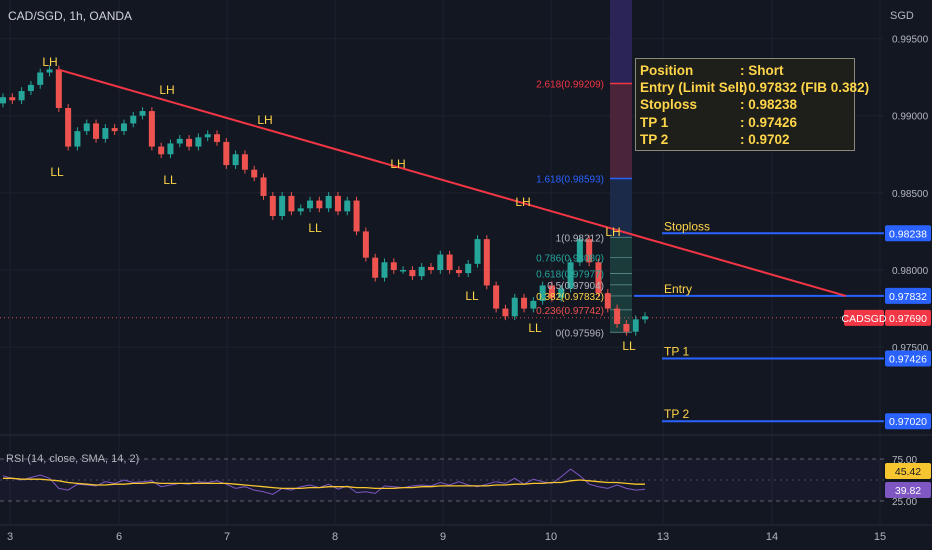  Describe the element at coordinates (910, 348) in the screenshot. I see `price-axis-label: 0.97500` at that location.